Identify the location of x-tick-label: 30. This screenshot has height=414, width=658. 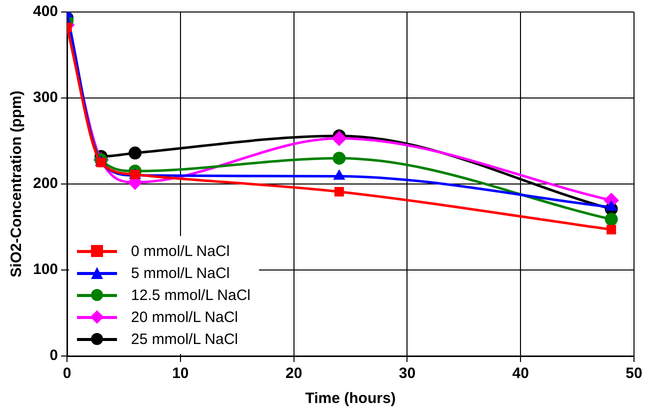
(407, 373).